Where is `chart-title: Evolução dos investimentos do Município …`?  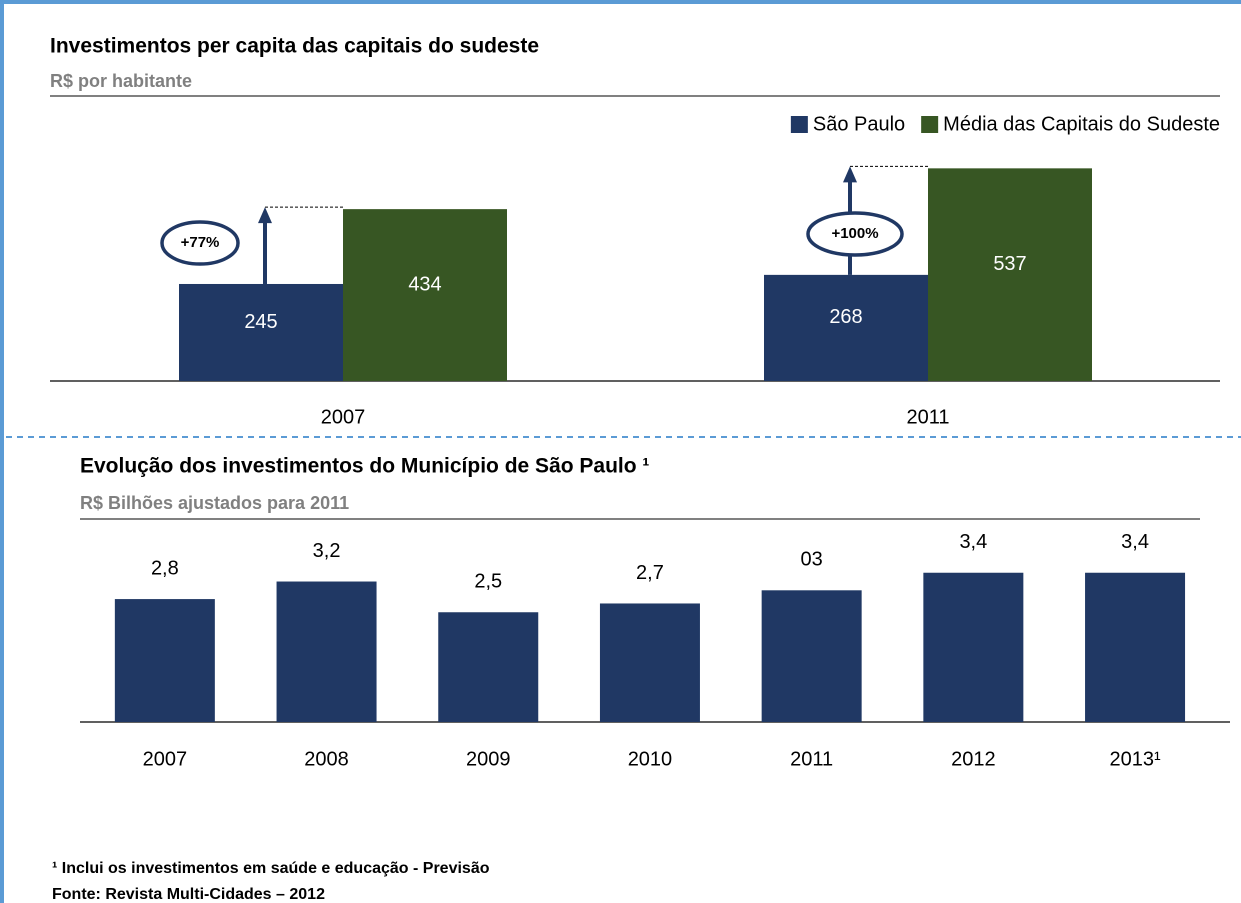
chart-title: Evolução dos investimentos do Município … is located at coordinates (364, 466).